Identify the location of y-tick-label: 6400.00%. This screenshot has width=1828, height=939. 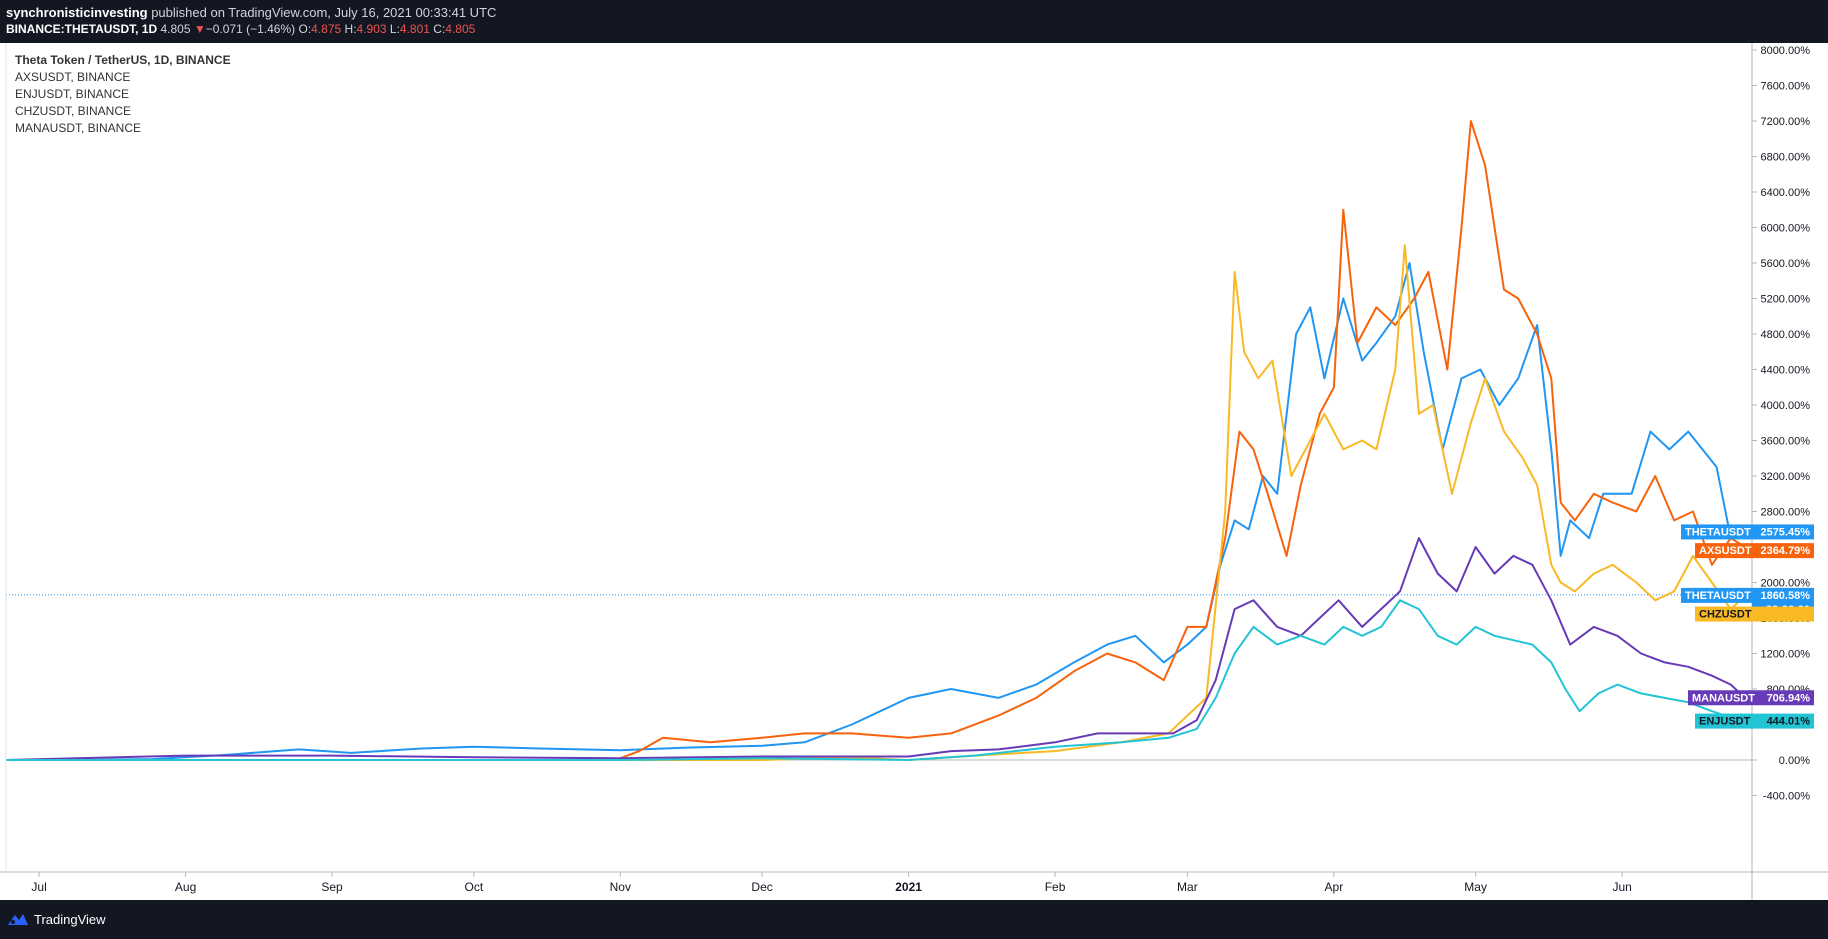
(1785, 193).